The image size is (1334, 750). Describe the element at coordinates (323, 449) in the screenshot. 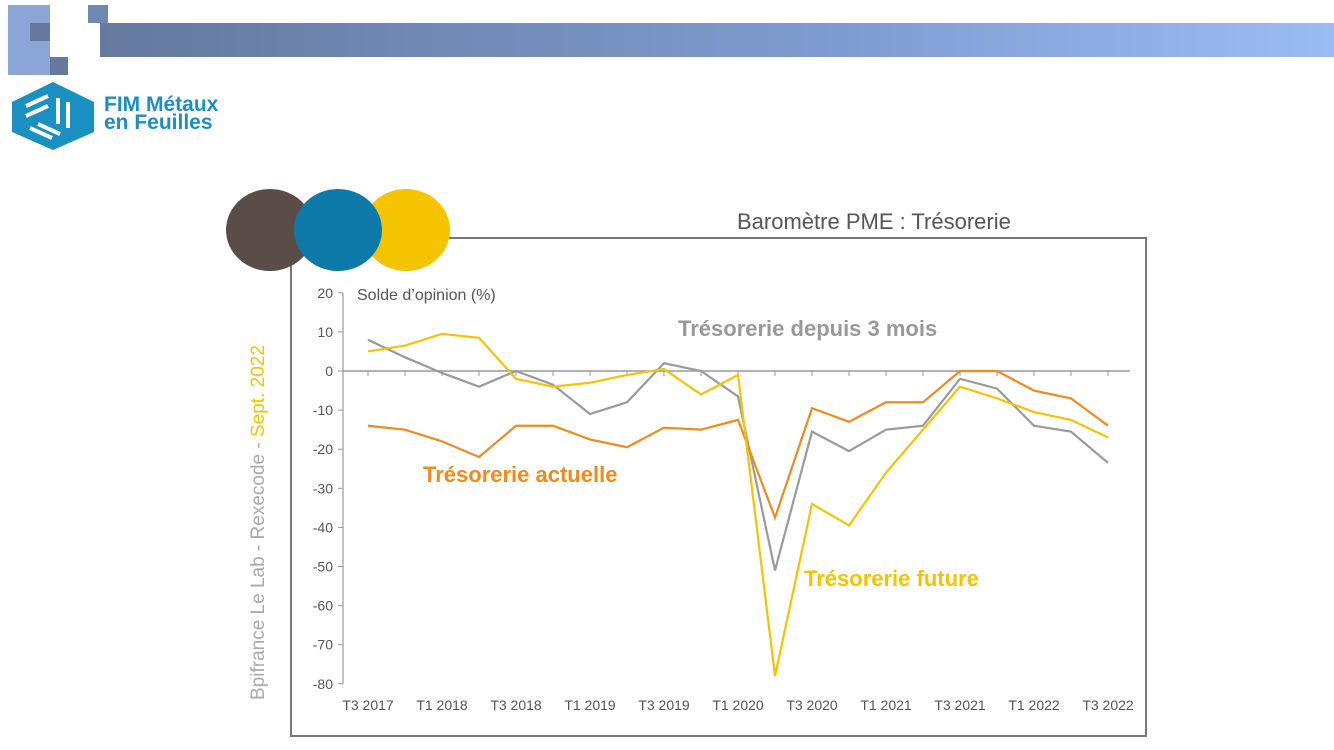

I see `y-tick-label: -20` at that location.